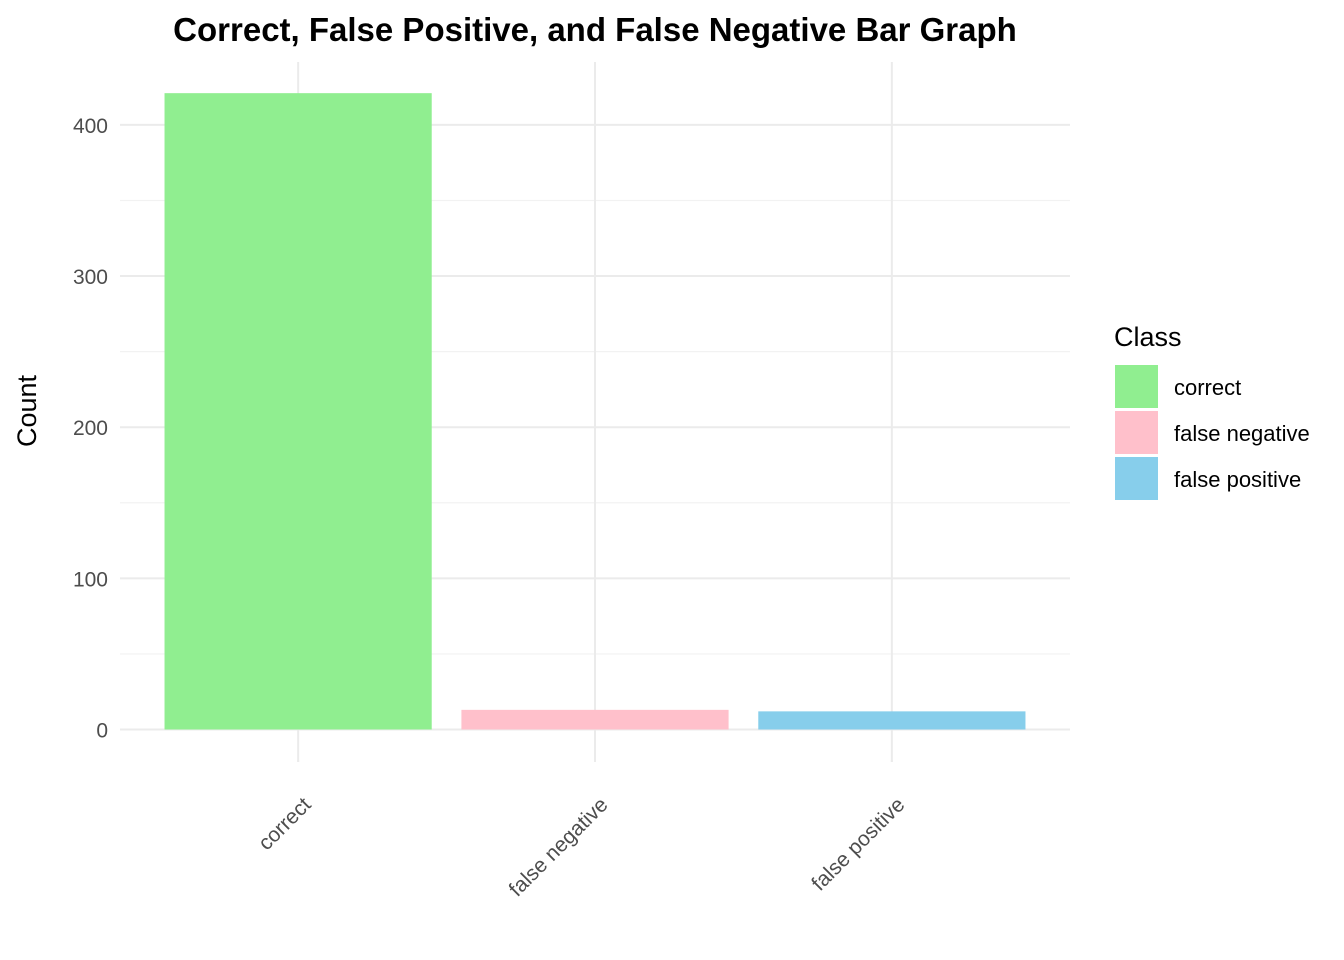 The width and height of the screenshot is (1344, 960). What do you see at coordinates (1136, 432) in the screenshot?
I see `legend-swatch-false-negative` at bounding box center [1136, 432].